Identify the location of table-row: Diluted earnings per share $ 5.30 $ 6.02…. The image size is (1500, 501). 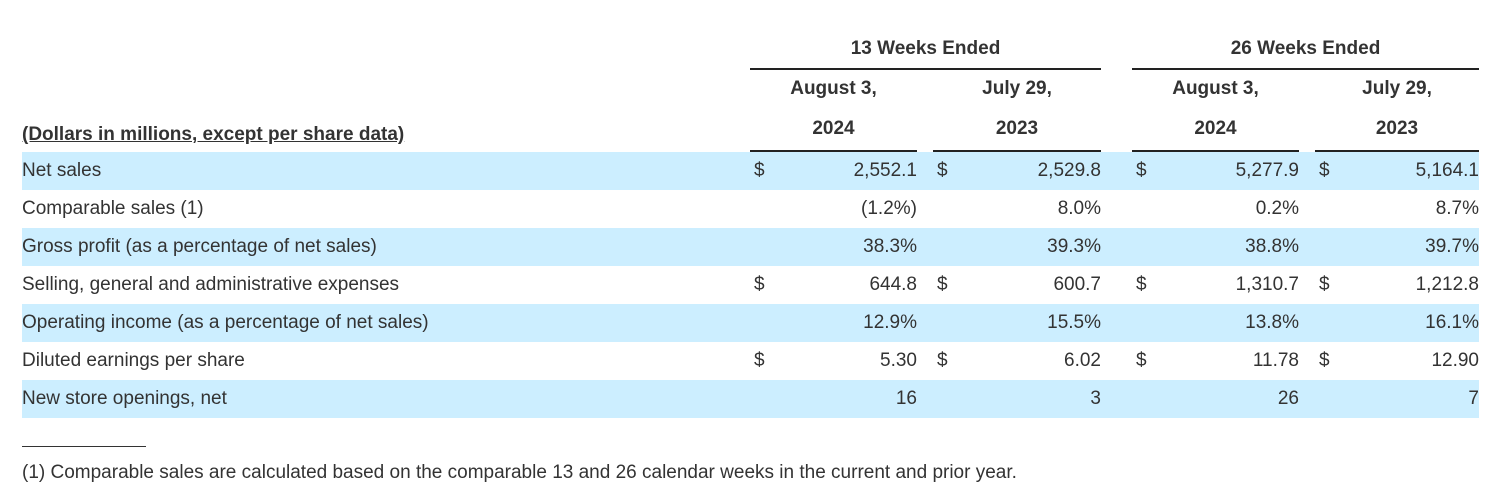
(750, 361).